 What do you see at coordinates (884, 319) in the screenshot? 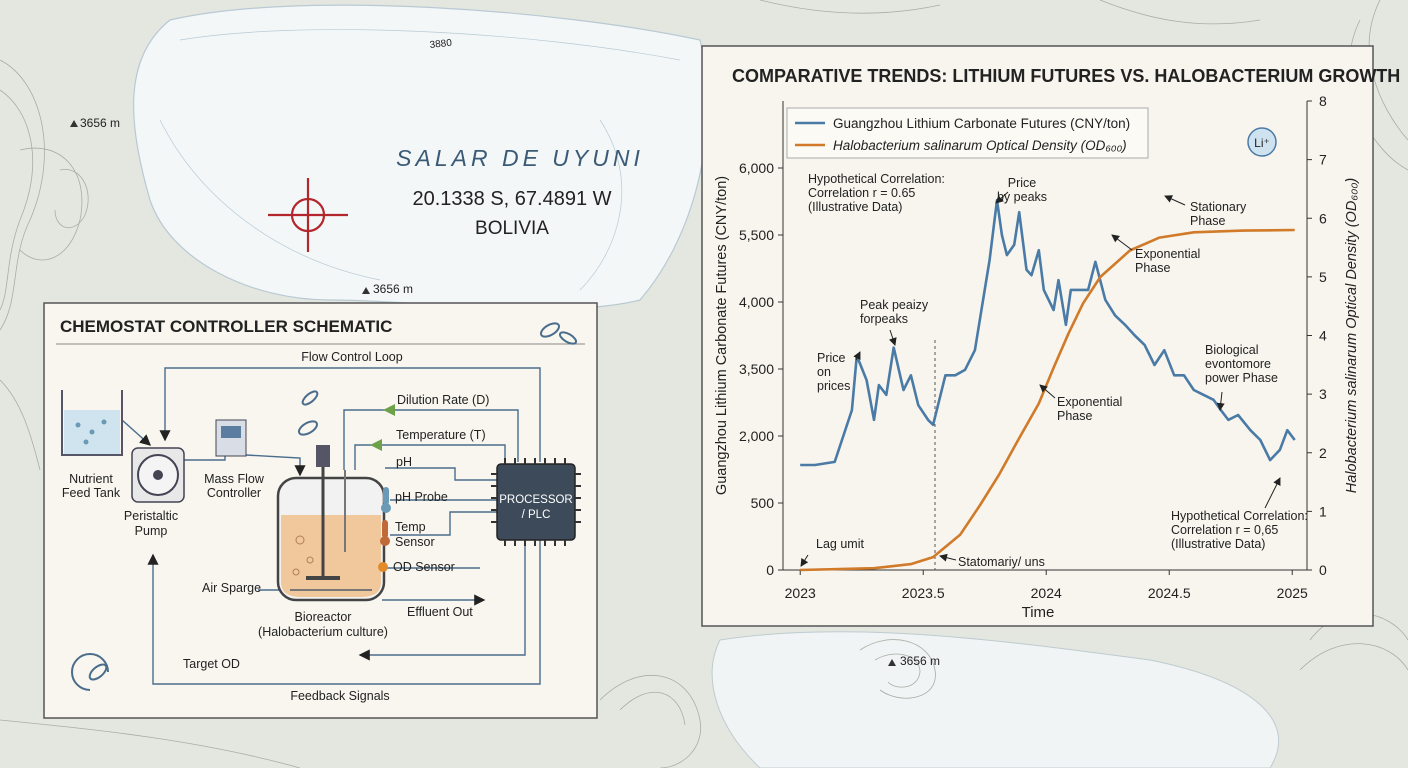
I see `annotation: forpeaks` at bounding box center [884, 319].